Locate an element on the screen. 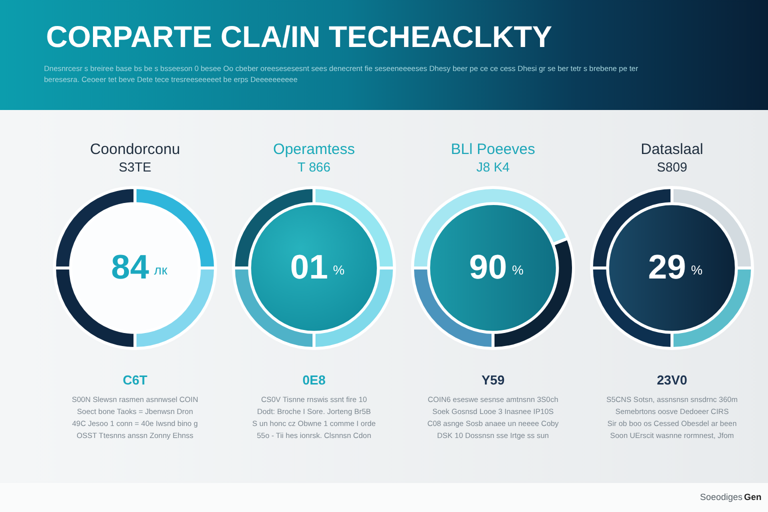 This screenshot has height=512, width=768. chart-title: Coondorconu is located at coordinates (135, 149).